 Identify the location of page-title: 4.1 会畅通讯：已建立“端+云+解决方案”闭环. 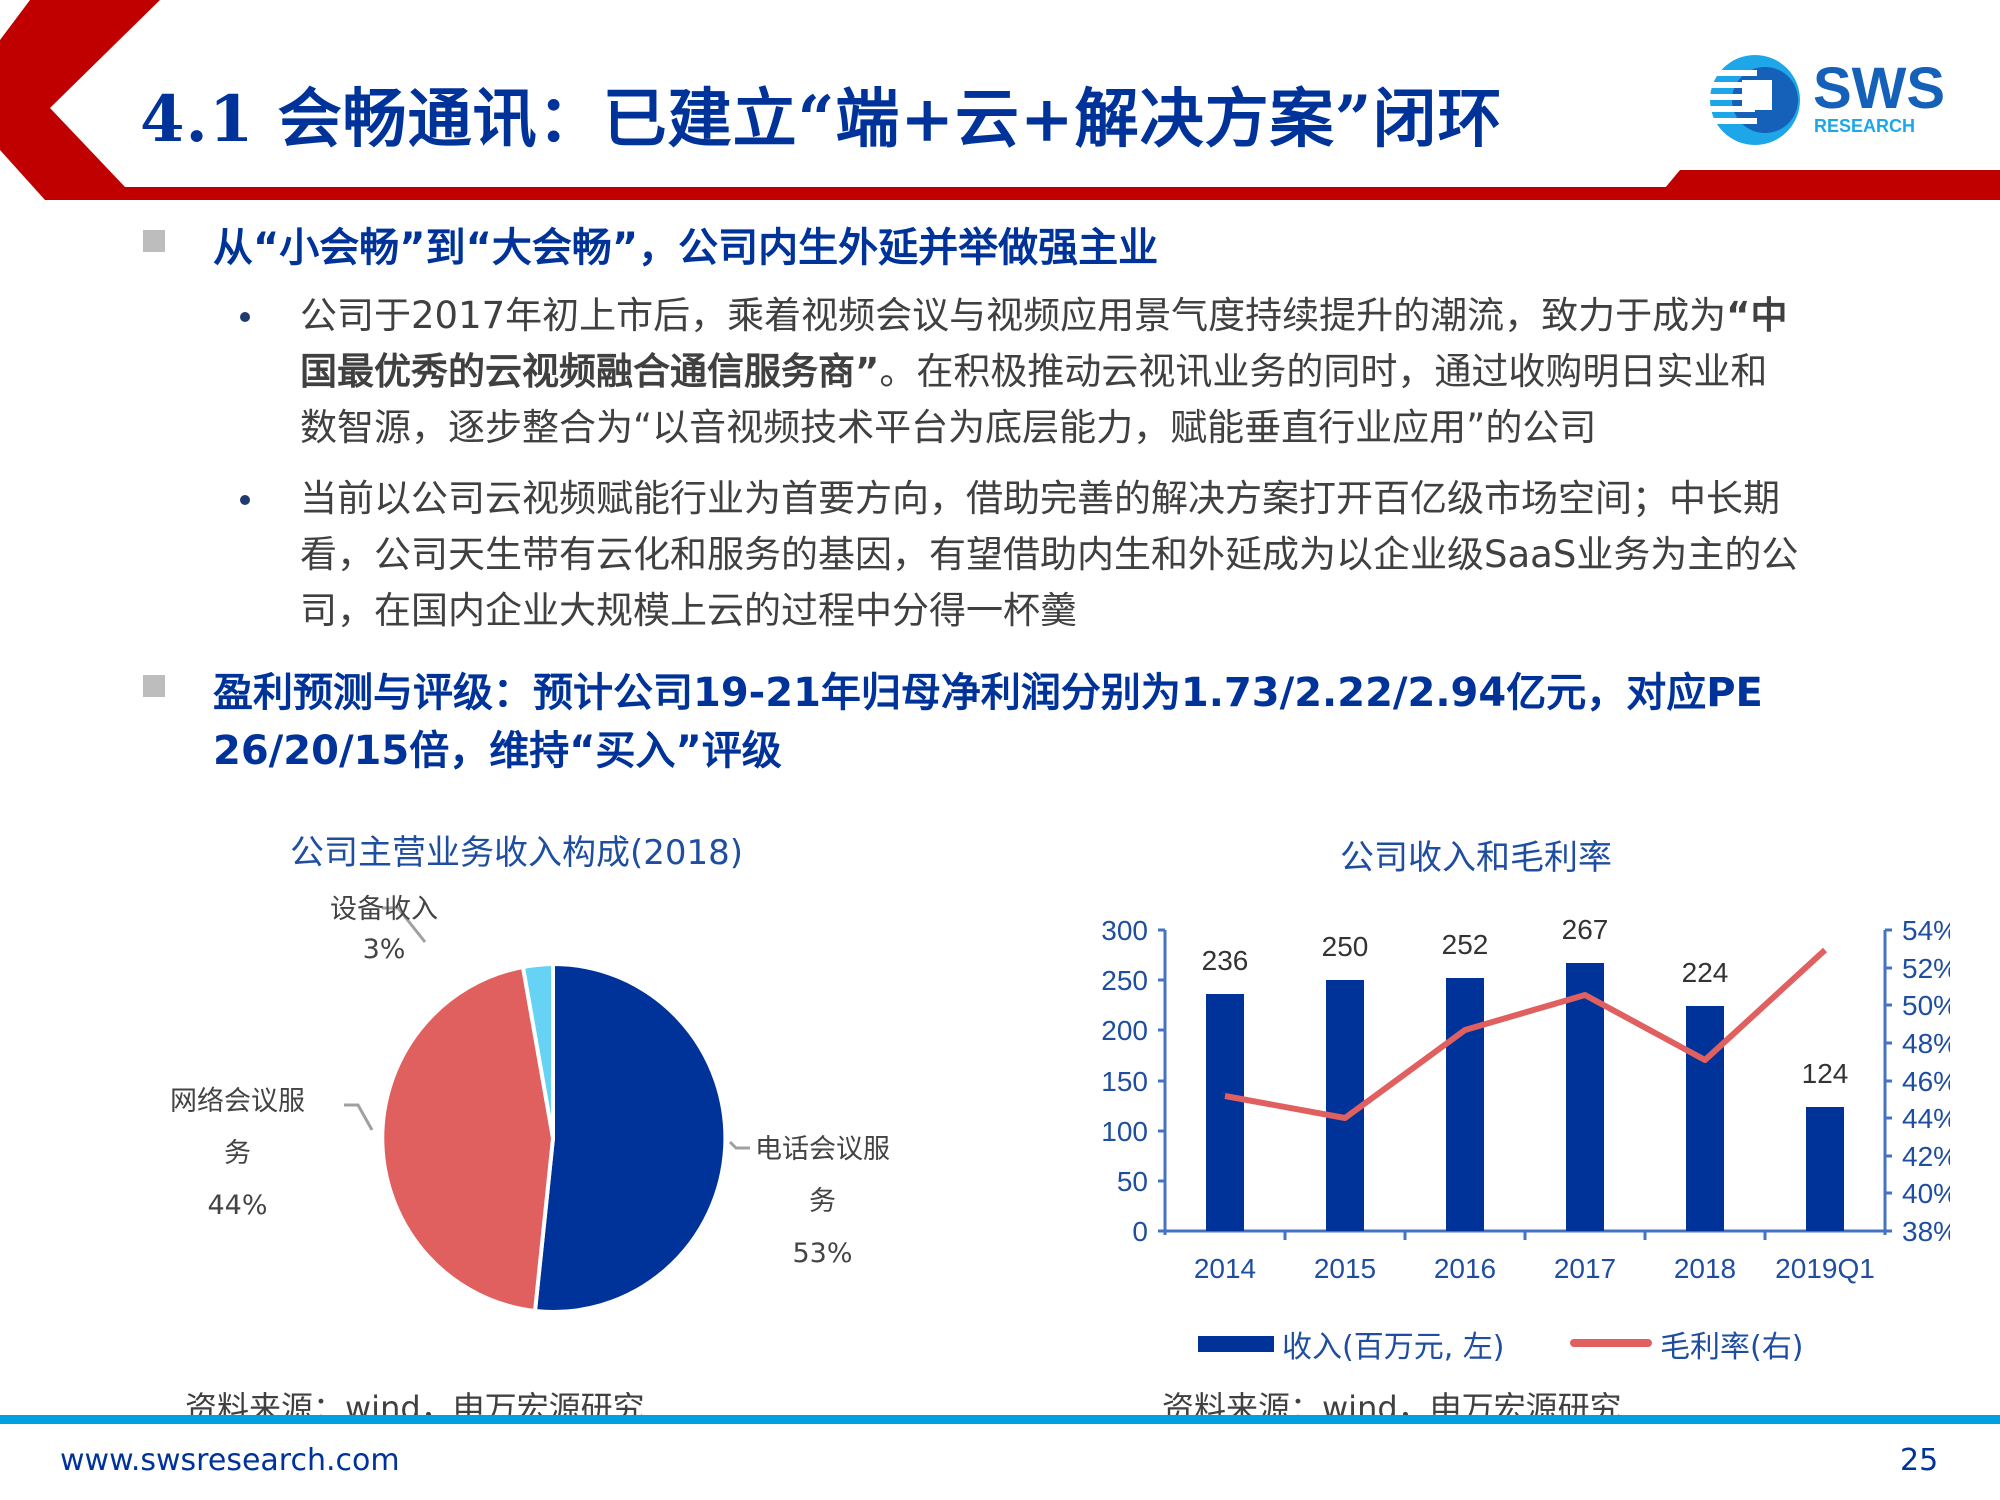
(821, 119).